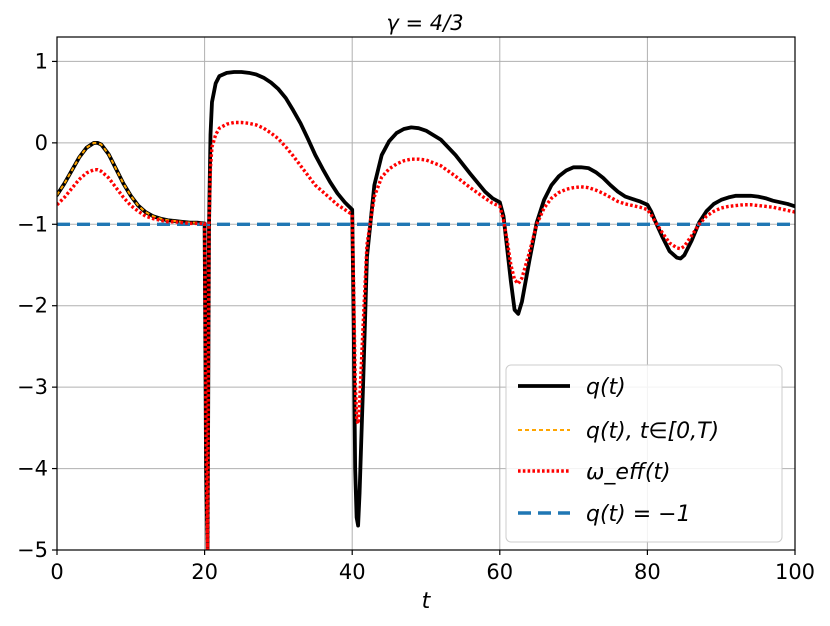 This screenshot has width=830, height=626. I want to click on y-tick-label: −1, so click(32, 224).